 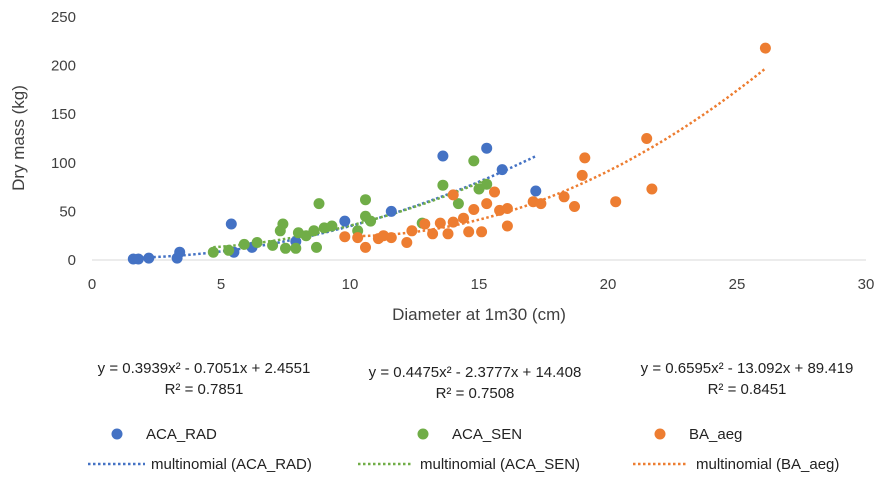 I want to click on legend-trend-label-aca-sen: multinomial (ACA_SEN), so click(x=500, y=464).